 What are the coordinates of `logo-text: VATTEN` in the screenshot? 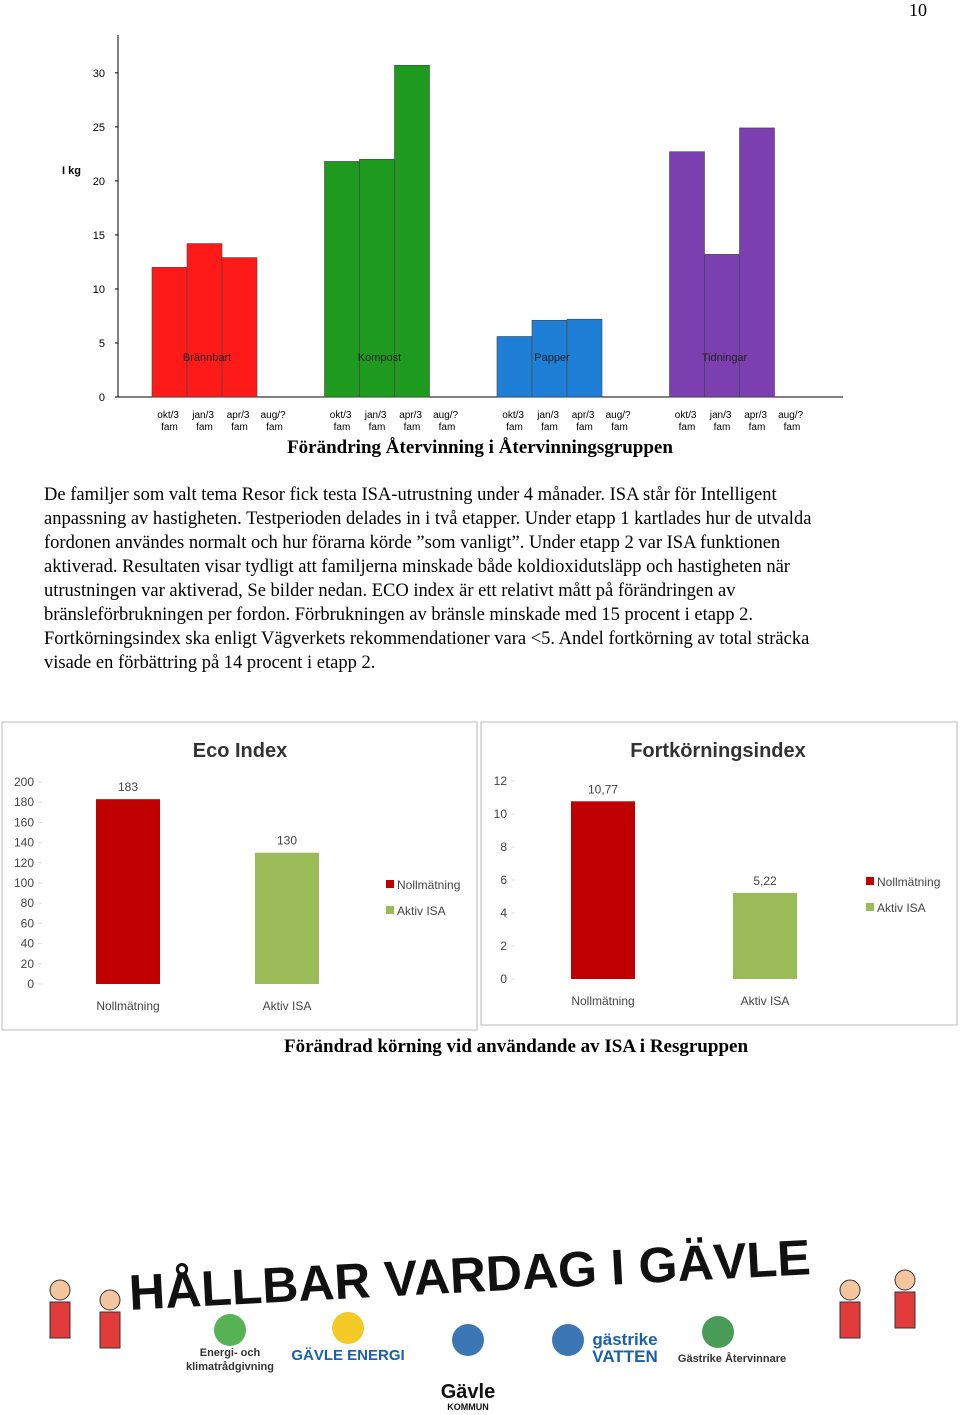 It's located at (624, 1356).